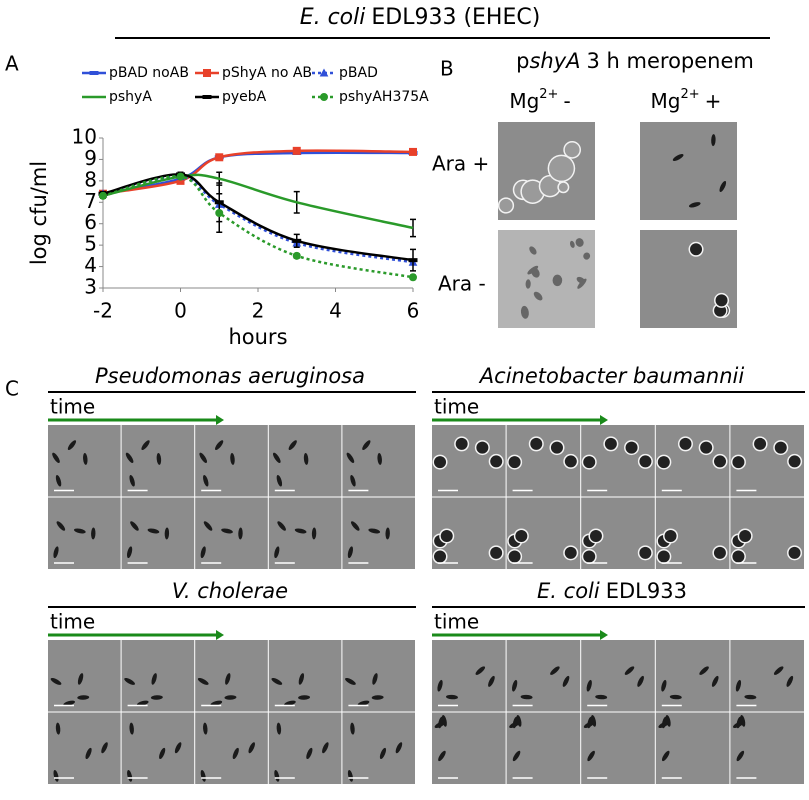 The height and width of the screenshot is (800, 809). What do you see at coordinates (180, 311) in the screenshot?
I see `x-tick-label: 0` at bounding box center [180, 311].